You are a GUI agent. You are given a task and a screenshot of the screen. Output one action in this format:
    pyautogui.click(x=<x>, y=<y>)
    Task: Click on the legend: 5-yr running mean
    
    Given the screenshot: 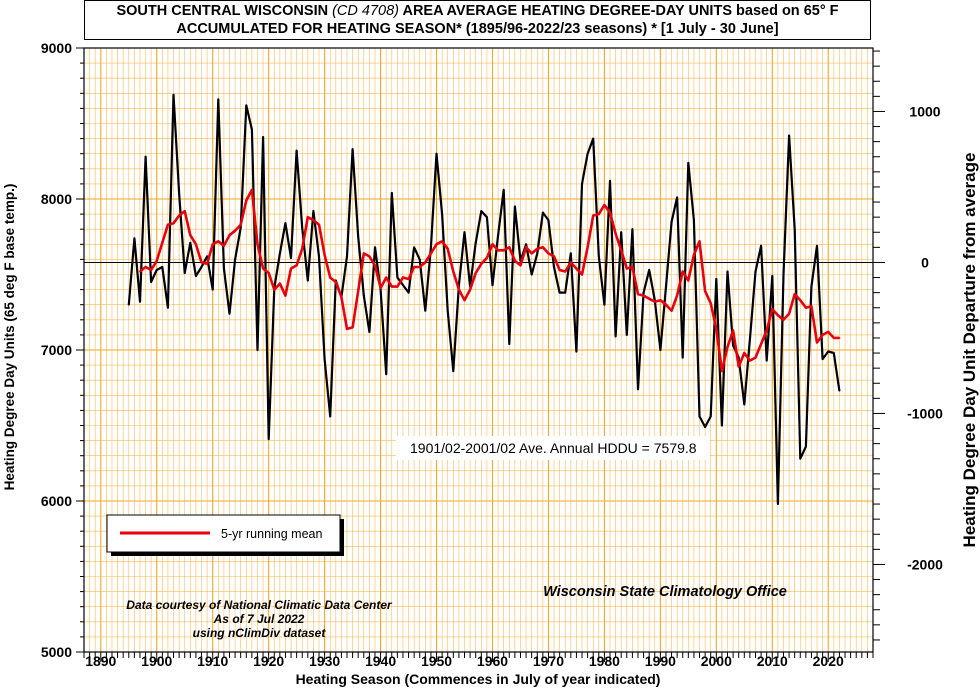 What is the action you would take?
    pyautogui.click(x=225, y=535)
    